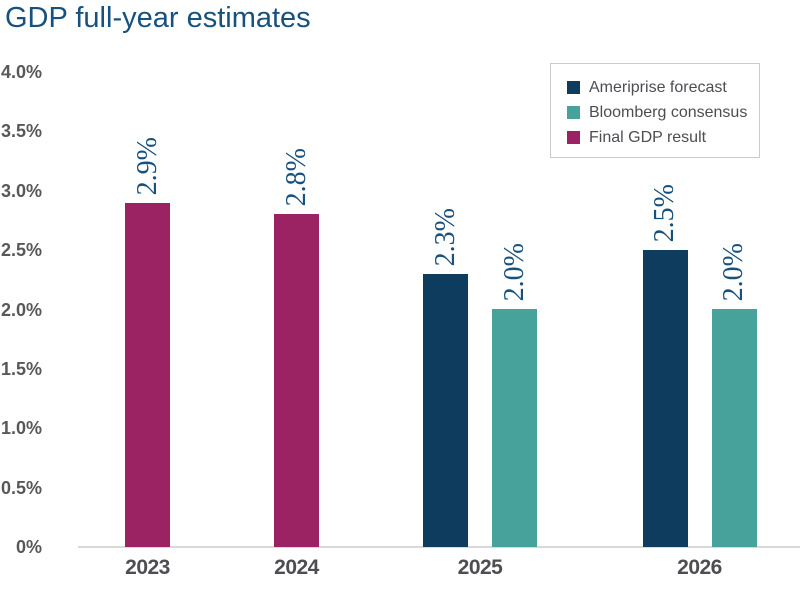 Image resolution: width=805 pixels, height=594 pixels. What do you see at coordinates (21, 368) in the screenshot?
I see `y-axis-tick-label: 1.5%` at bounding box center [21, 368].